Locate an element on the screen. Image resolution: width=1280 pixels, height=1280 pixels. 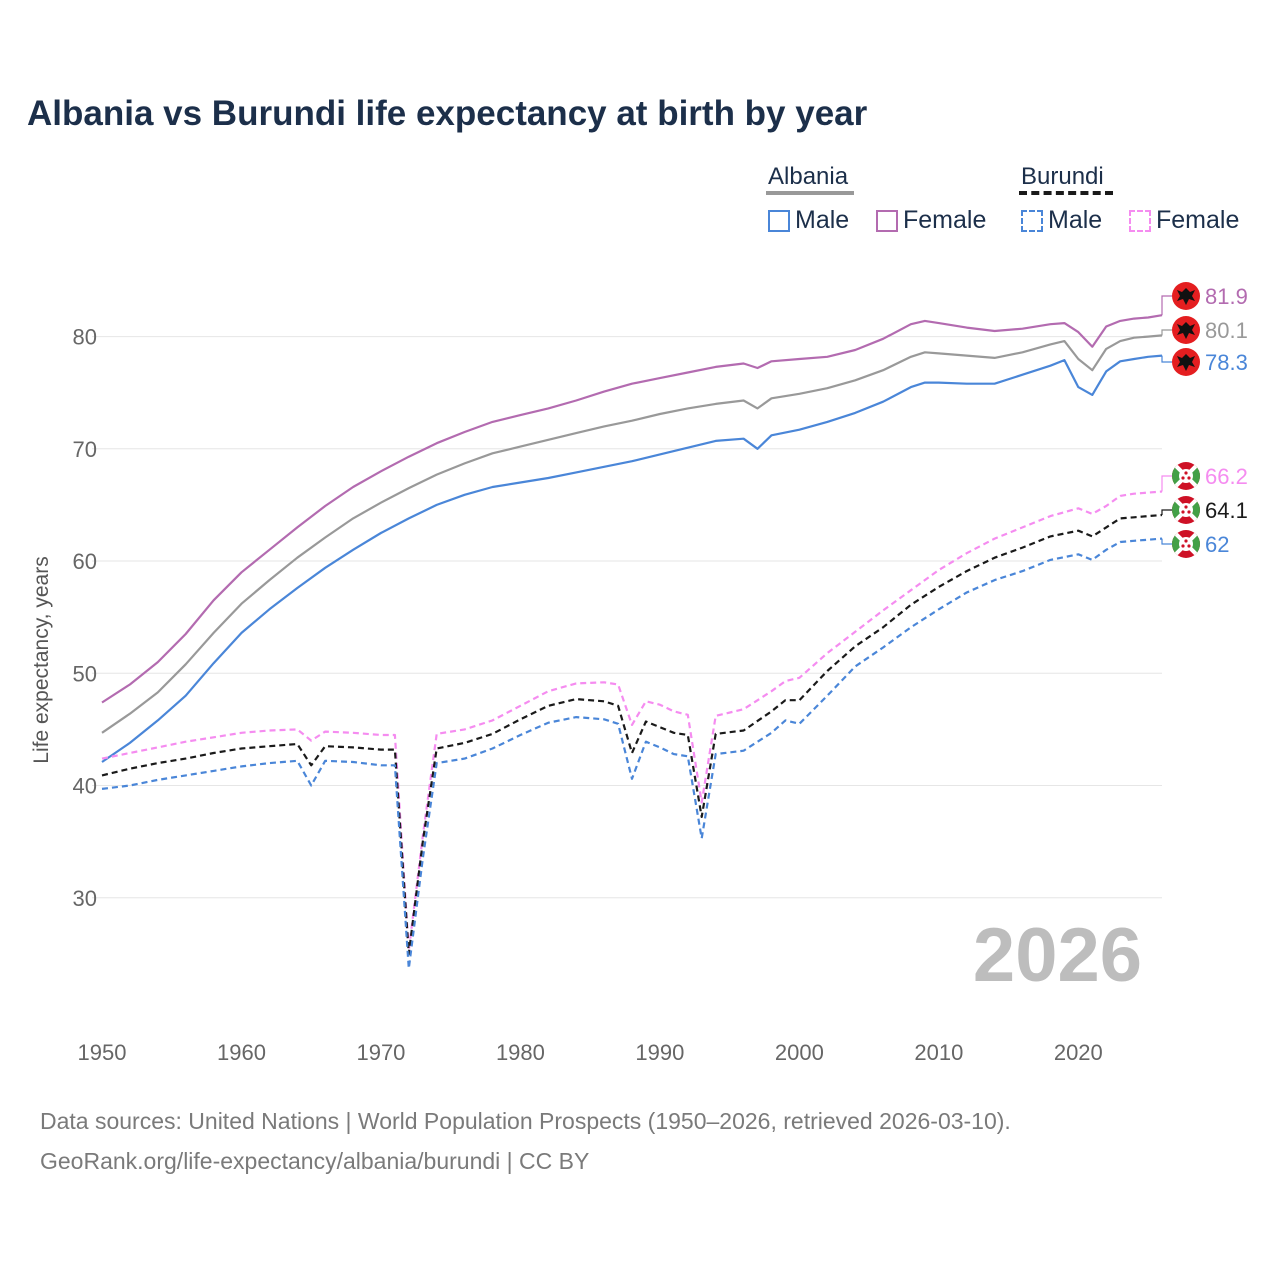
end-label-albania_total: 80.1 is located at coordinates (1226, 330).